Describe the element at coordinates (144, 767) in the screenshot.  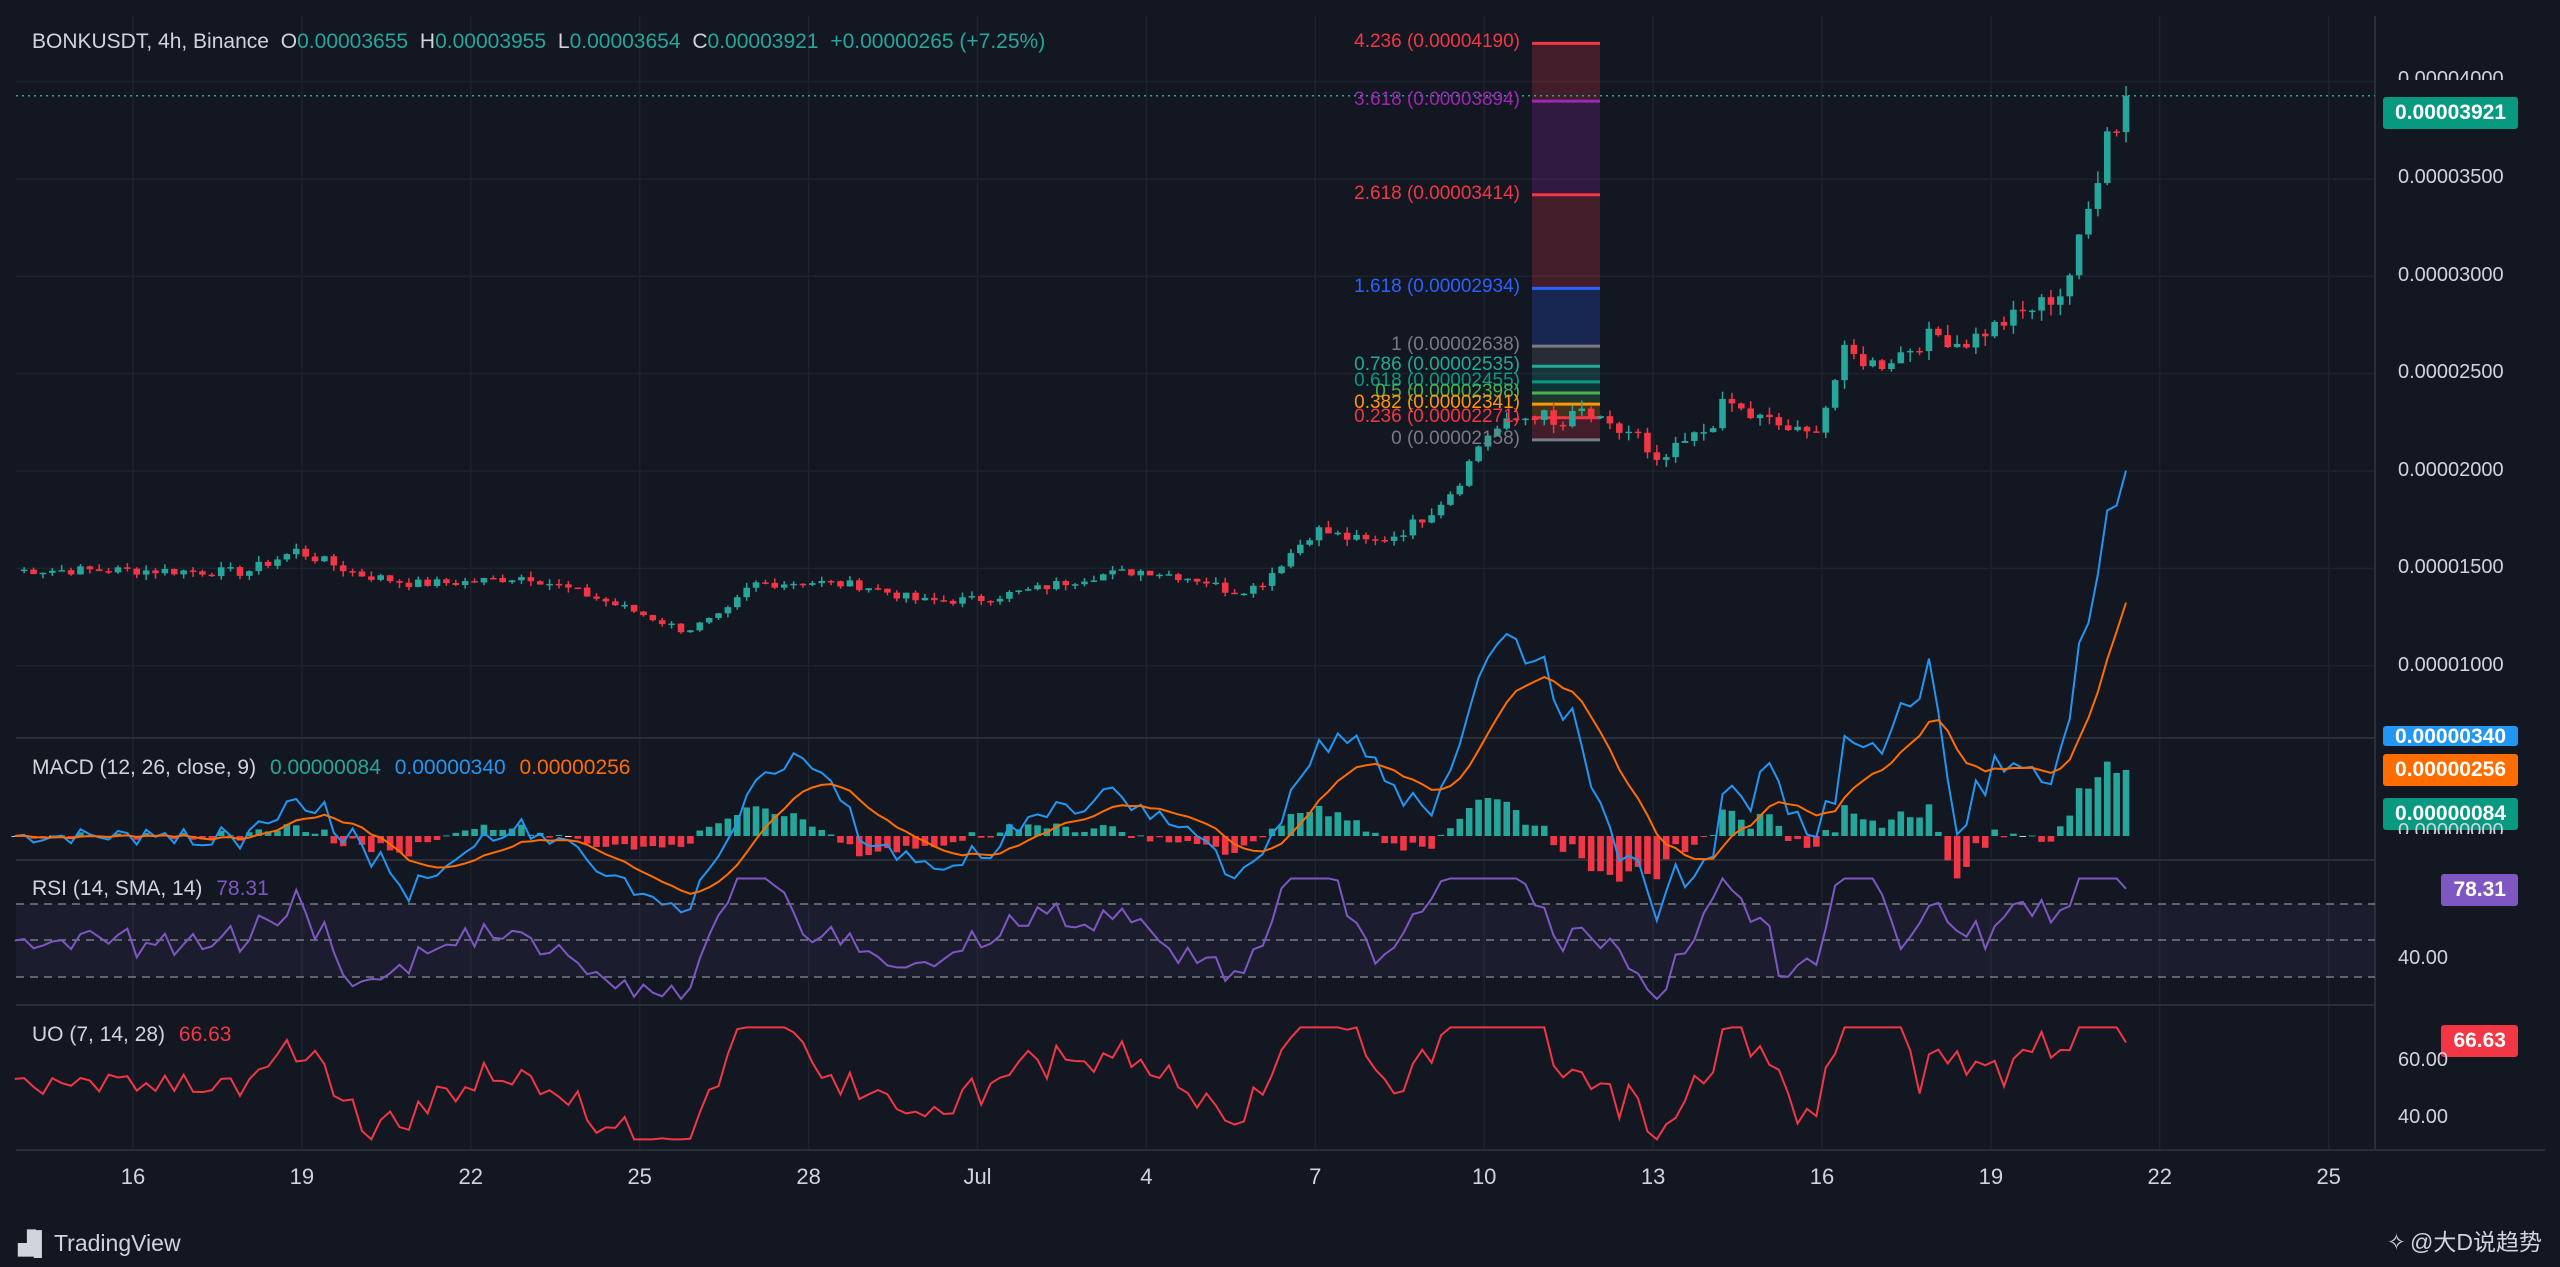
I see `macd-title: MACD (12, 26, close, 9)` at that location.